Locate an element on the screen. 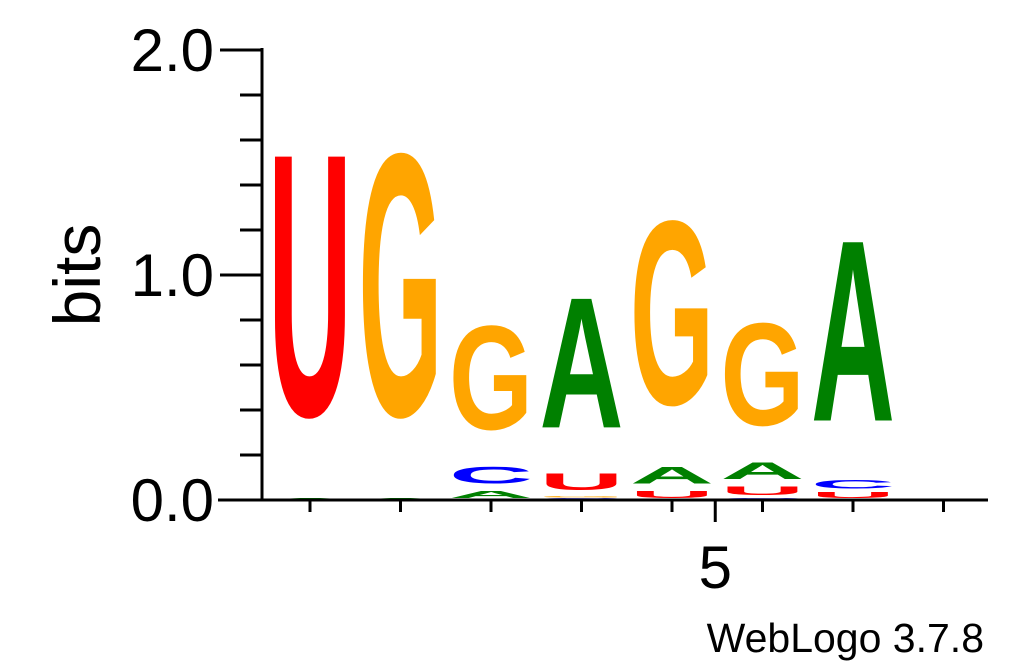 The width and height of the screenshot is (1033, 667). logo-letter-a-pos4: A is located at coordinates (582, 362).